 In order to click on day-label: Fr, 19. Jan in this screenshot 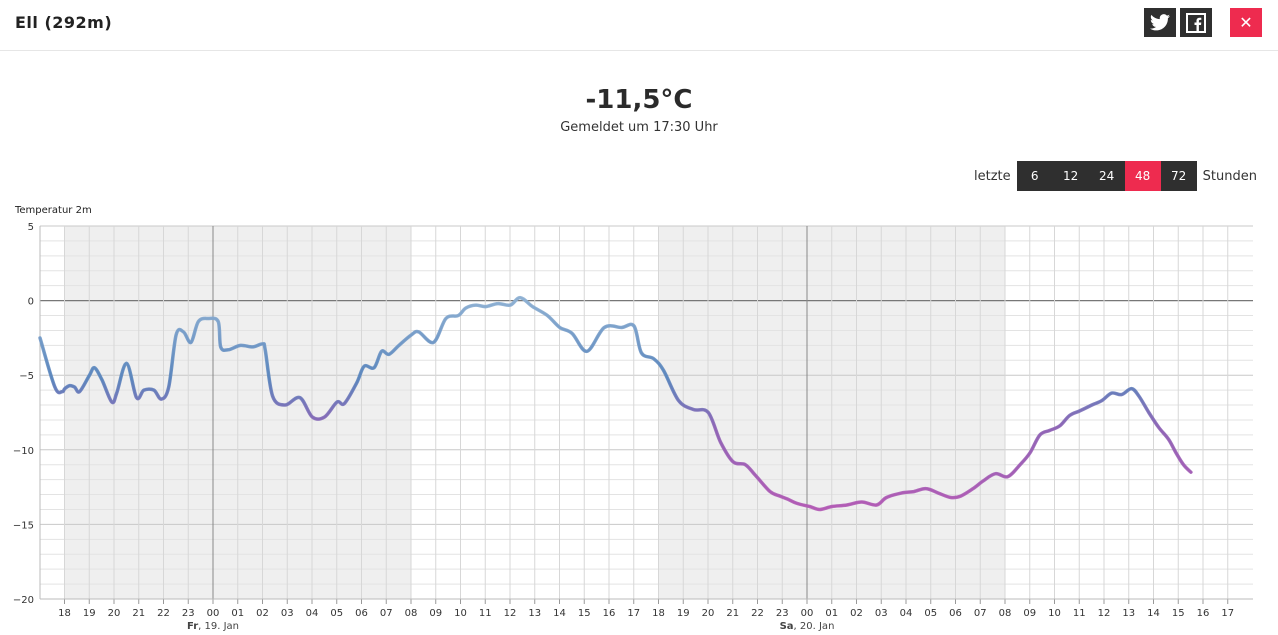, I will do `click(213, 626)`.